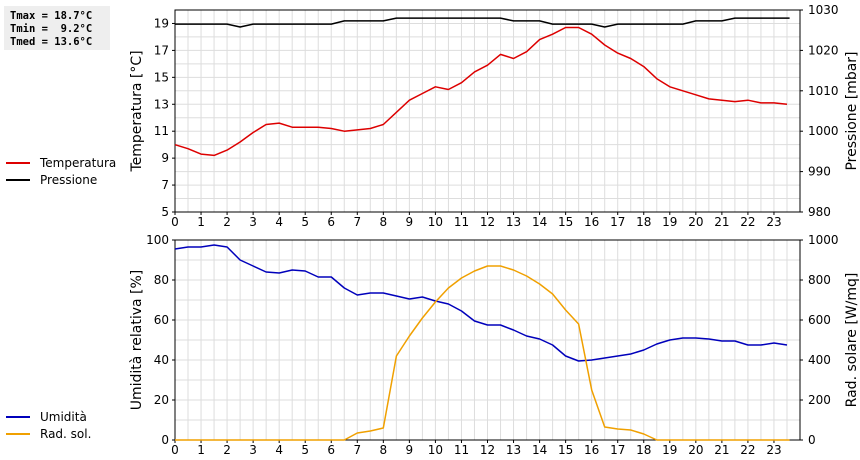  Describe the element at coordinates (773, 222) in the screenshot. I see `chart1-x-tick-label: 23` at that location.